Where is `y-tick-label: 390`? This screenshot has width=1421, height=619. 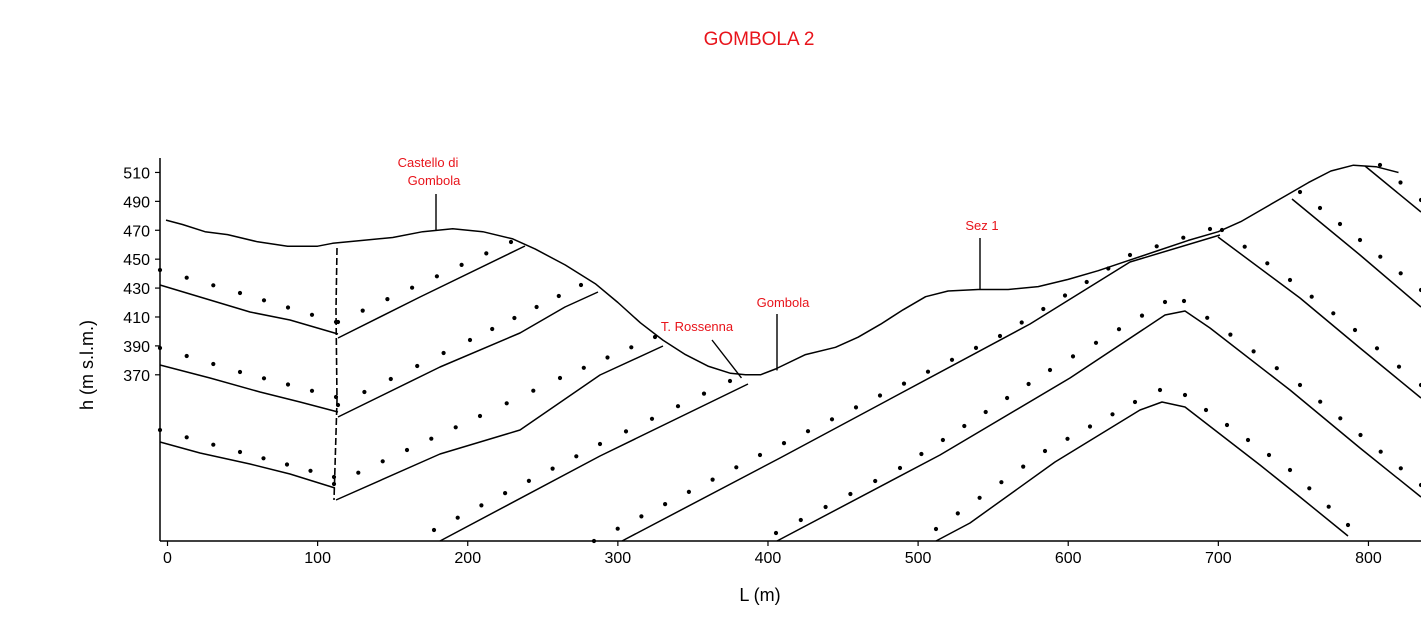 y-tick-label: 390 is located at coordinates (136, 347).